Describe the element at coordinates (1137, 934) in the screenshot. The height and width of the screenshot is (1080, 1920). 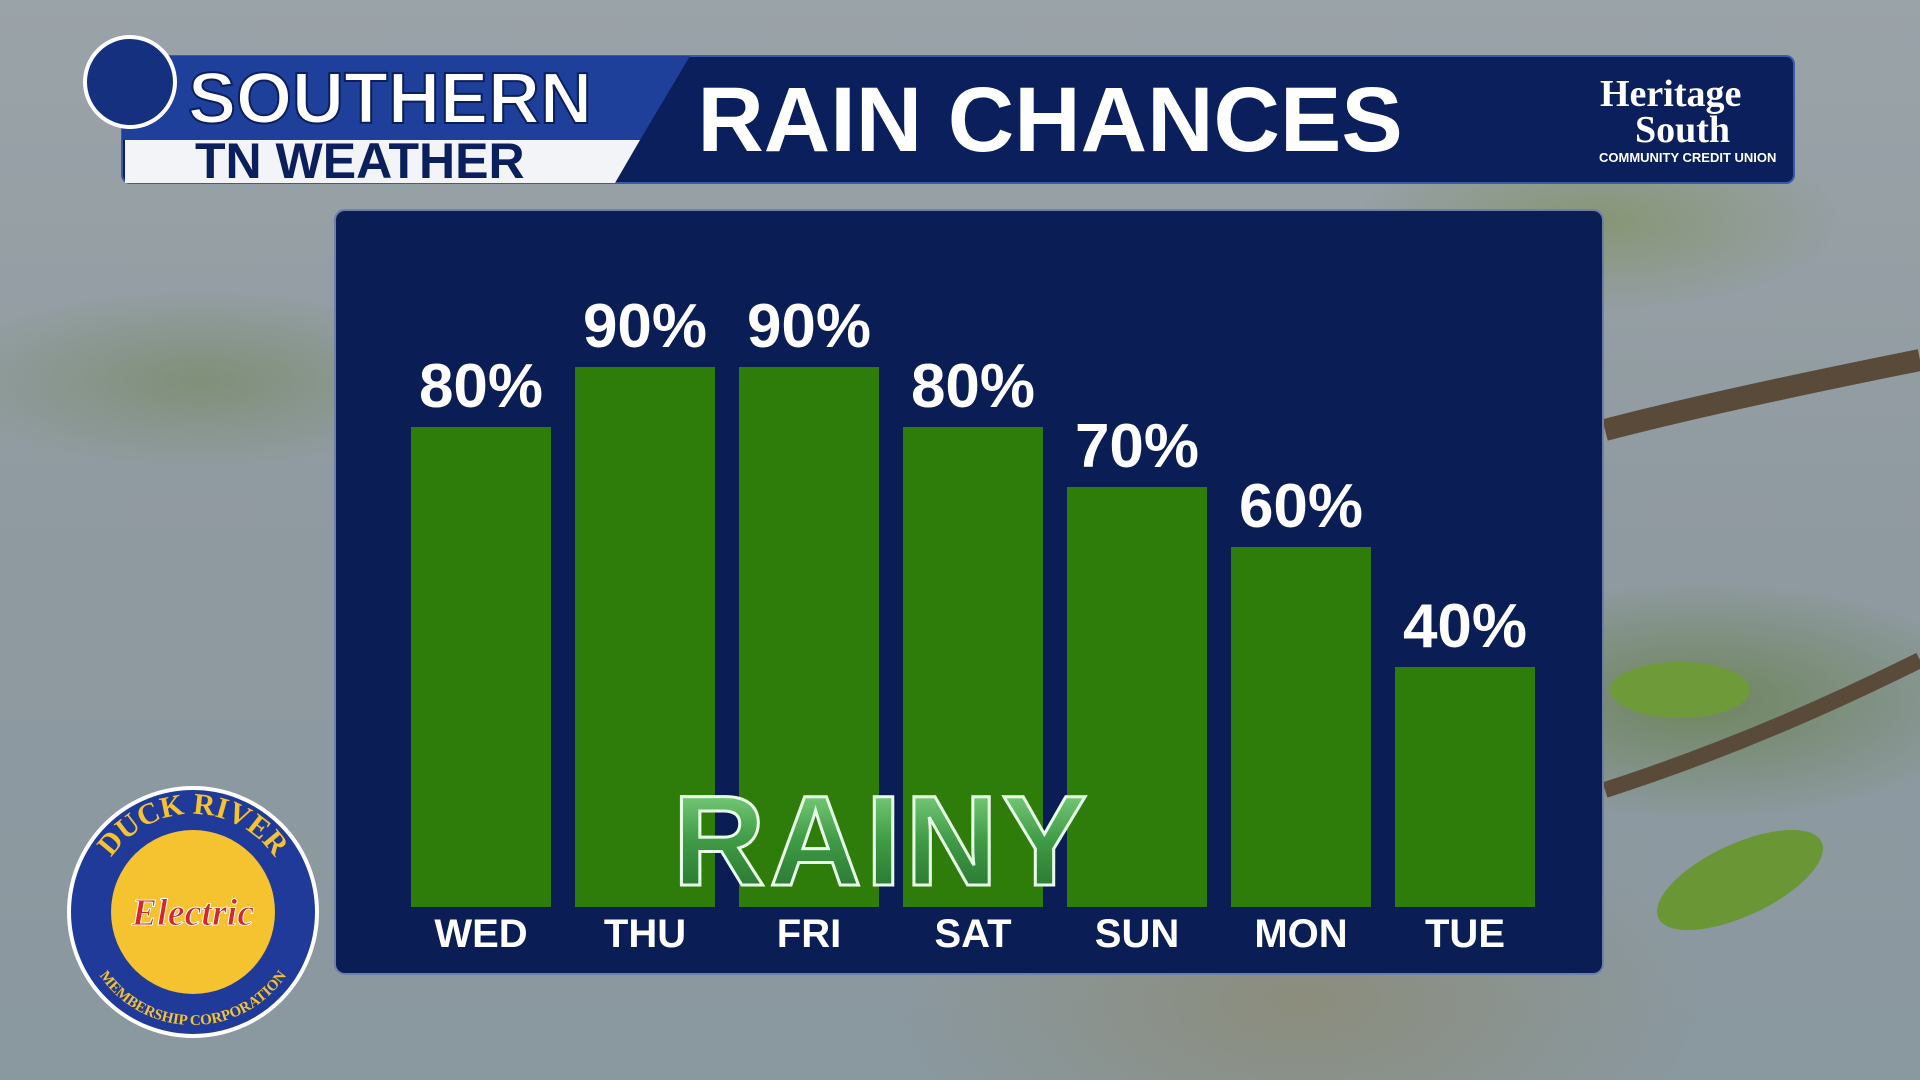
I see `x-tick-label: SUN` at that location.